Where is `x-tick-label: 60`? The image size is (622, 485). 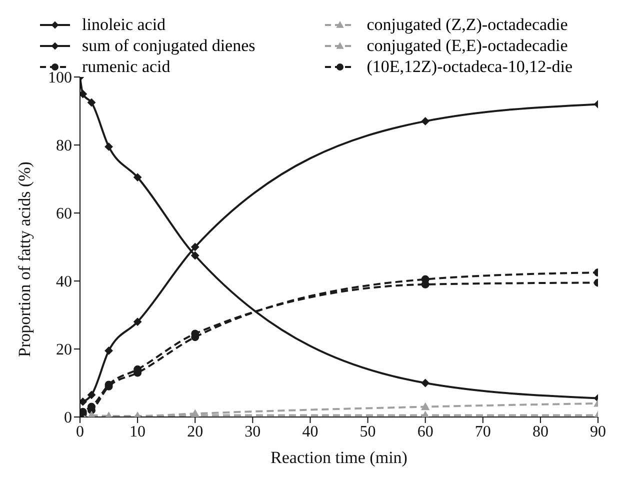 x-tick-label: 60 is located at coordinates (425, 431).